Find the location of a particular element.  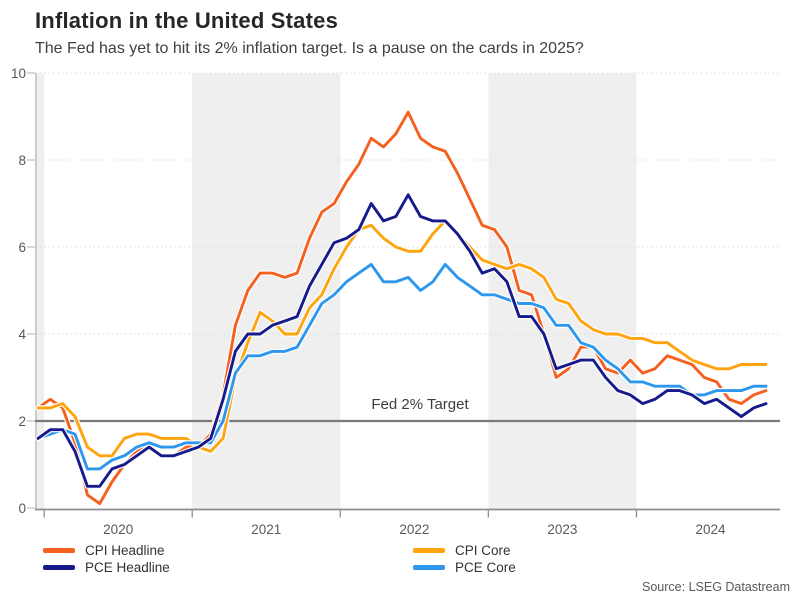

legend-item-pce-headline: PCE Headline is located at coordinates (106, 567).